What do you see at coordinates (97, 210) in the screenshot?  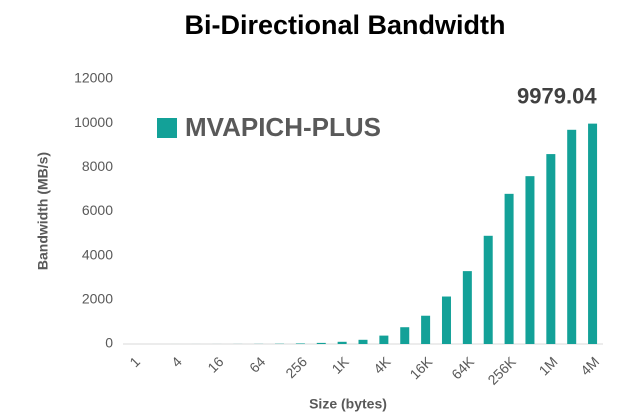 I see `y-tick-label: 6000` at bounding box center [97, 210].